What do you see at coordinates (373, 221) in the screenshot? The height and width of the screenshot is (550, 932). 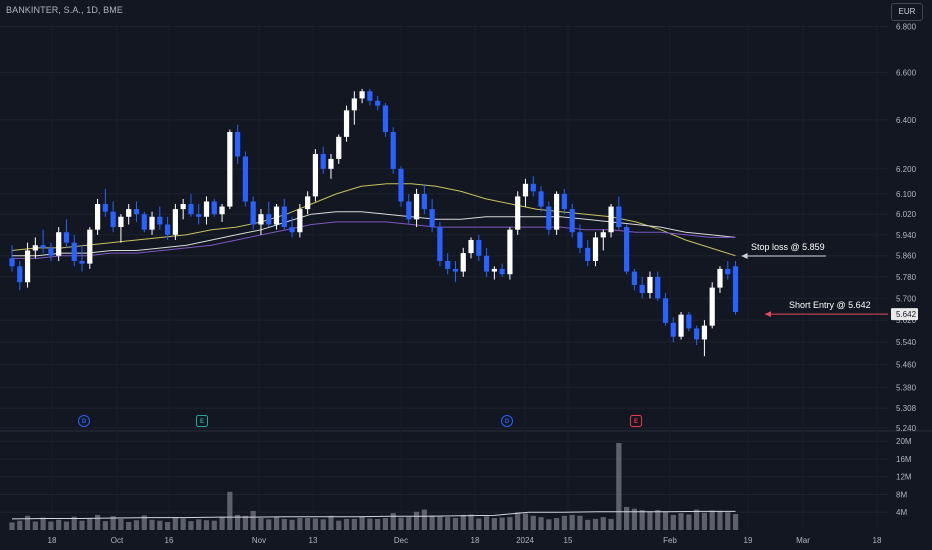 I see `moving-averages` at bounding box center [373, 221].